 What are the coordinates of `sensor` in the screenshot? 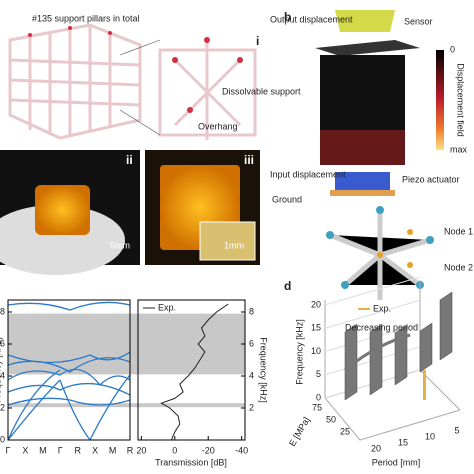 It's located at (365, 21).